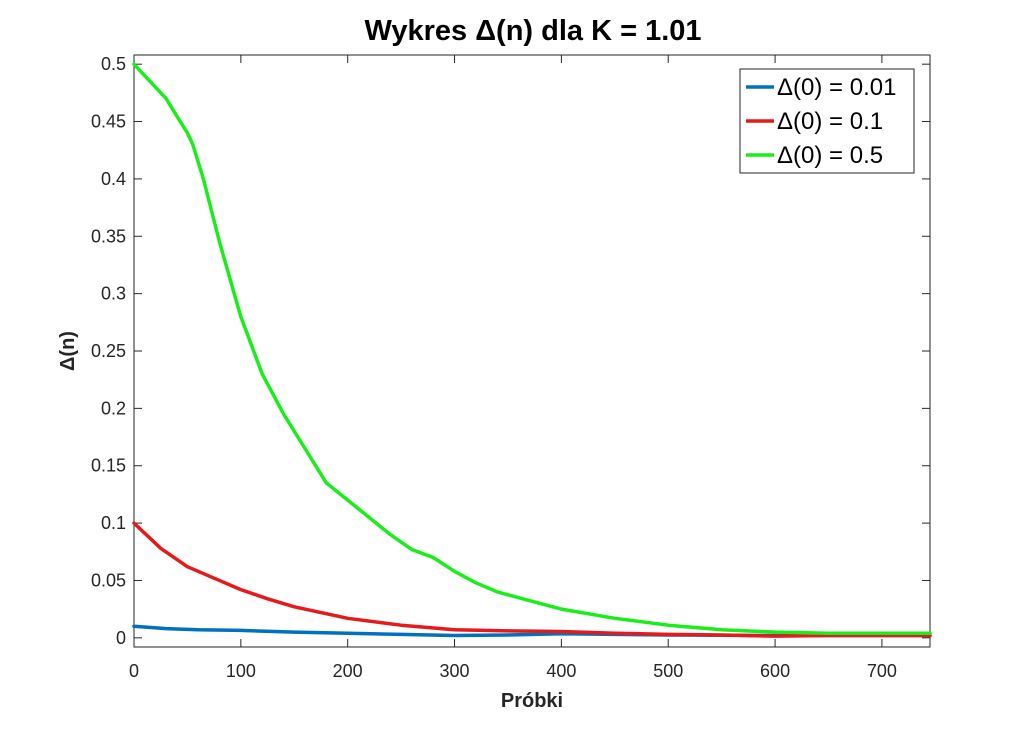 This screenshot has width=1029, height=729. I want to click on y-tick-label: 0.35, so click(108, 236).